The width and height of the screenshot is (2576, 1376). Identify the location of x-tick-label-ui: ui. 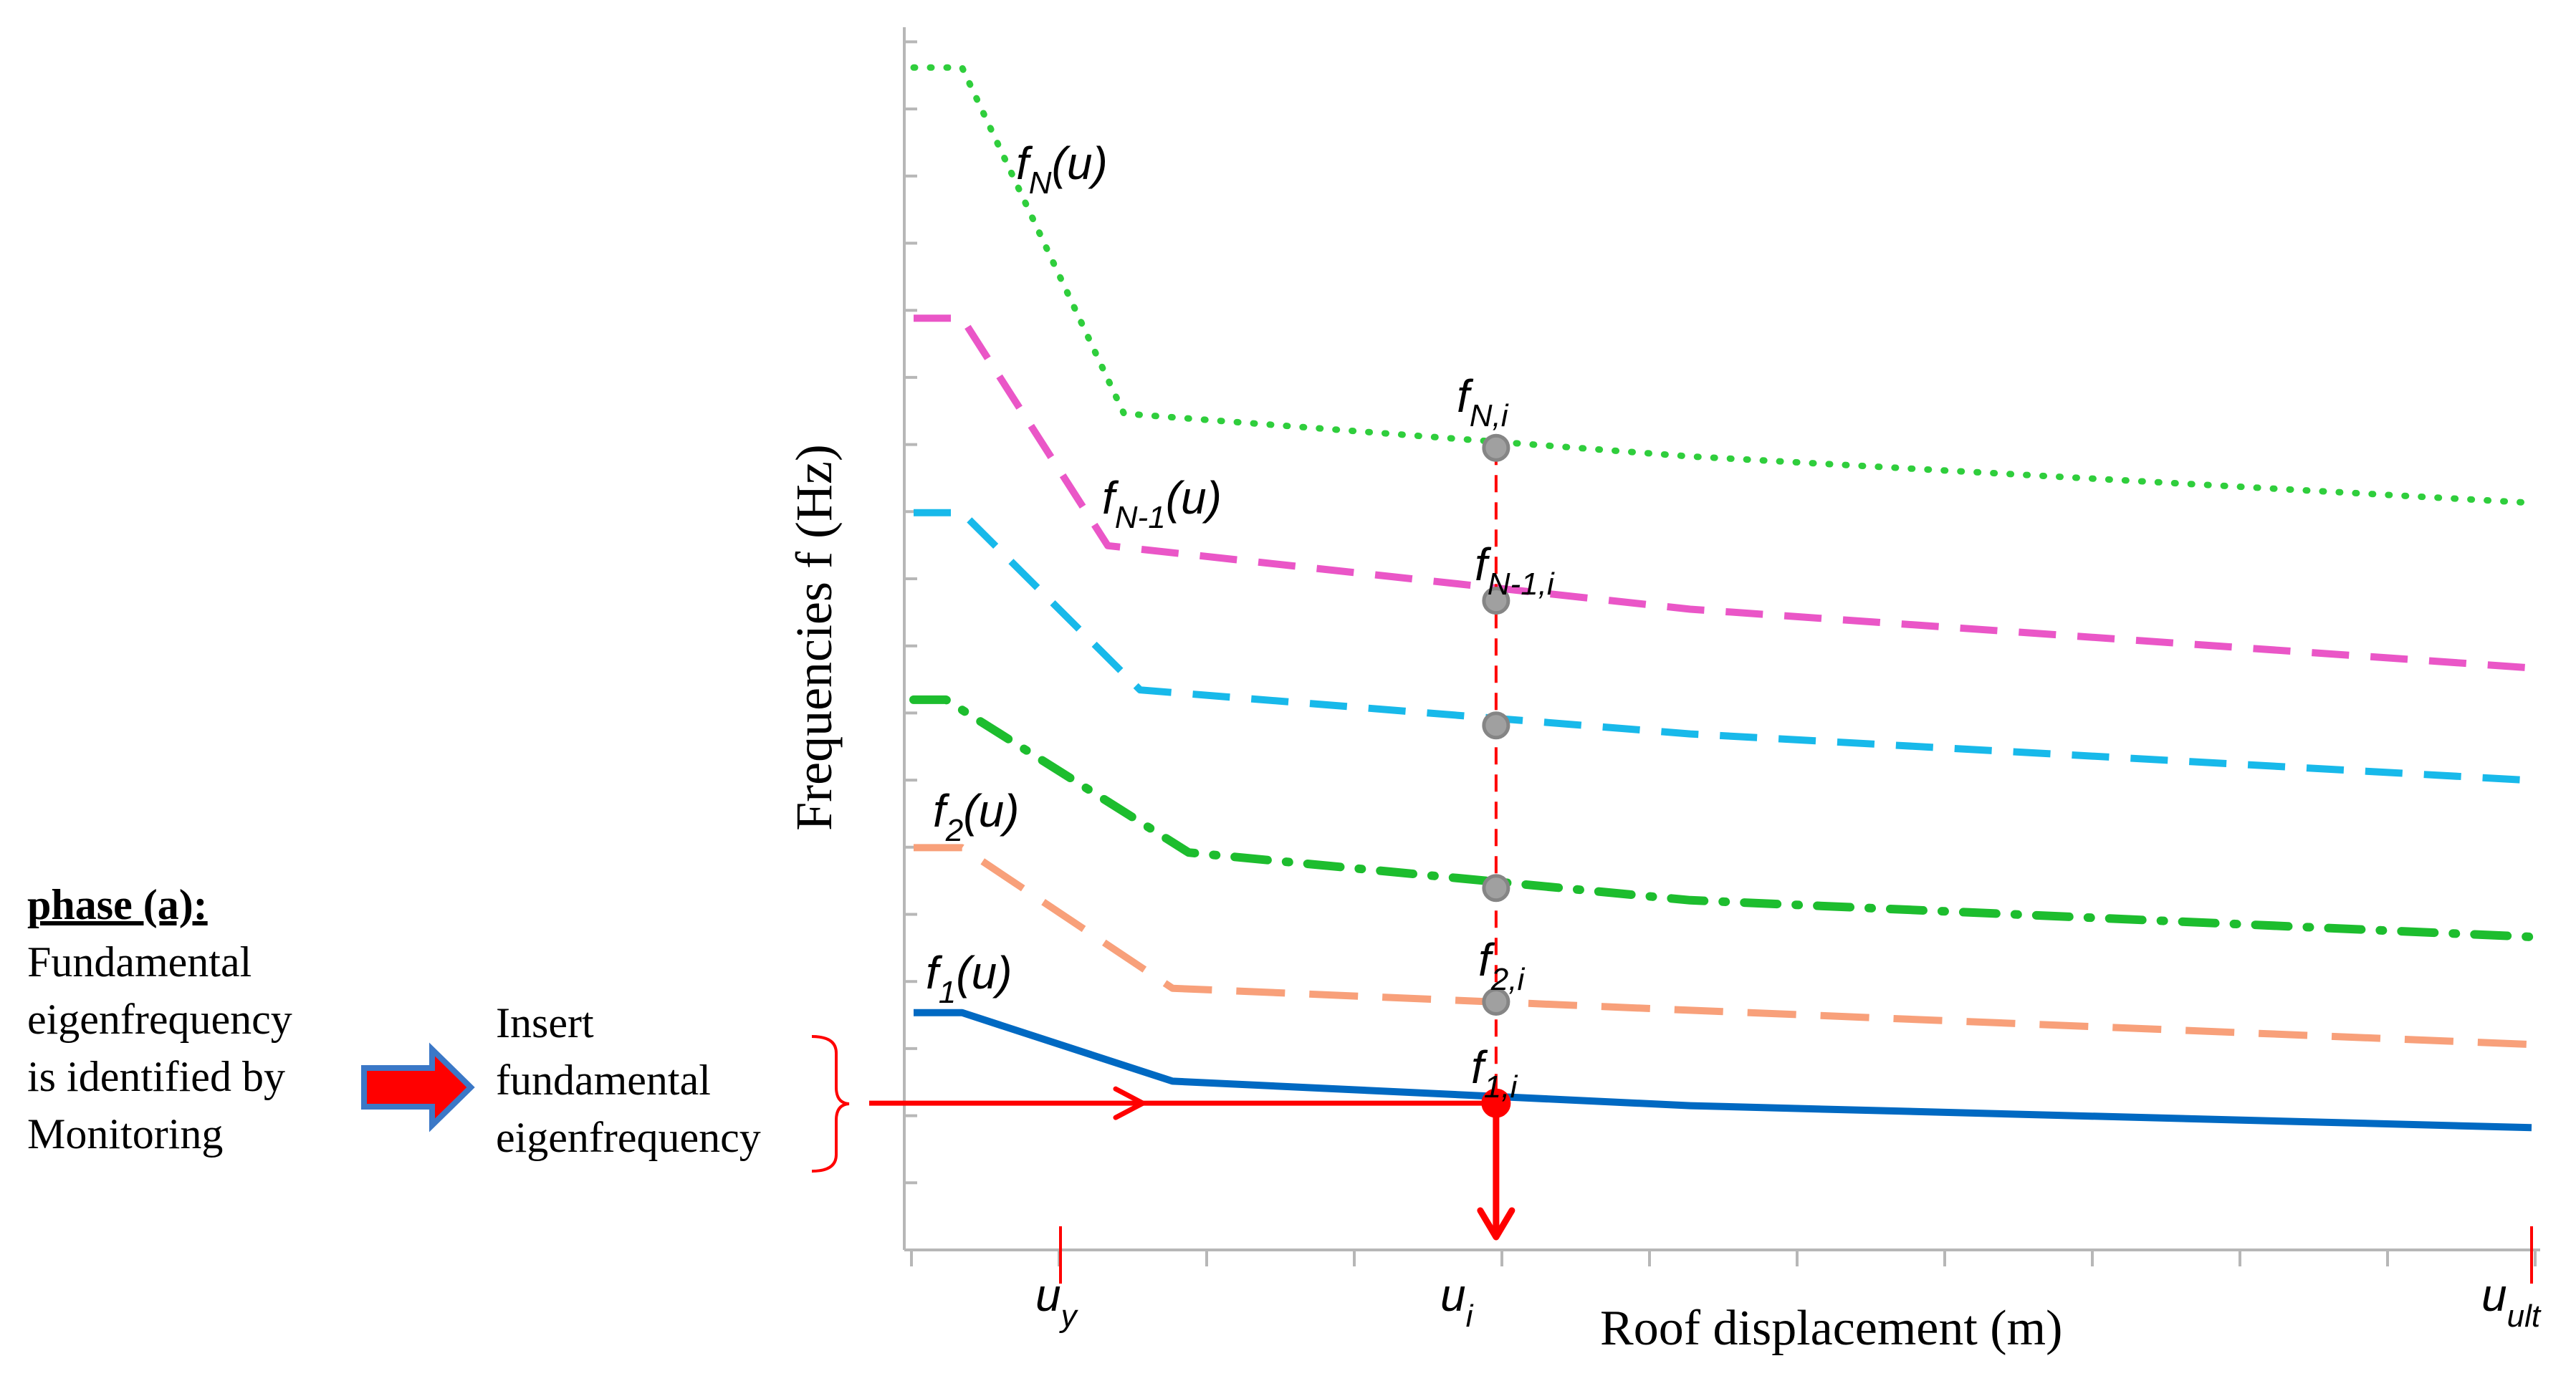
(1457, 1302).